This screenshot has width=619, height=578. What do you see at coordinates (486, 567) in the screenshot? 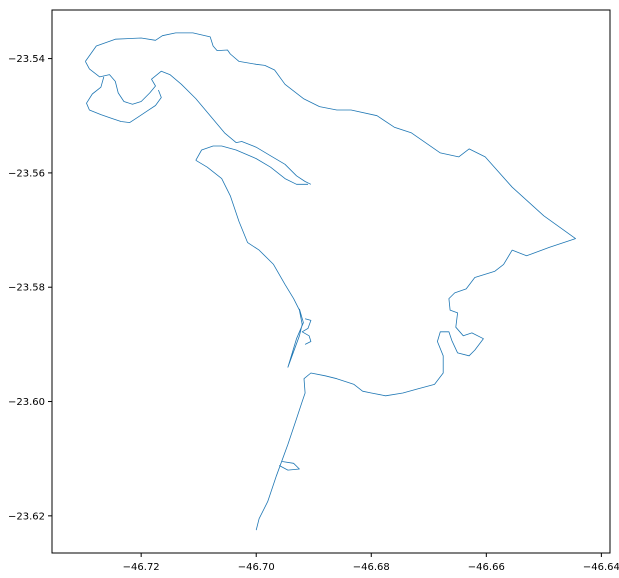
I see `x-tick-label: −46.66` at bounding box center [486, 567].